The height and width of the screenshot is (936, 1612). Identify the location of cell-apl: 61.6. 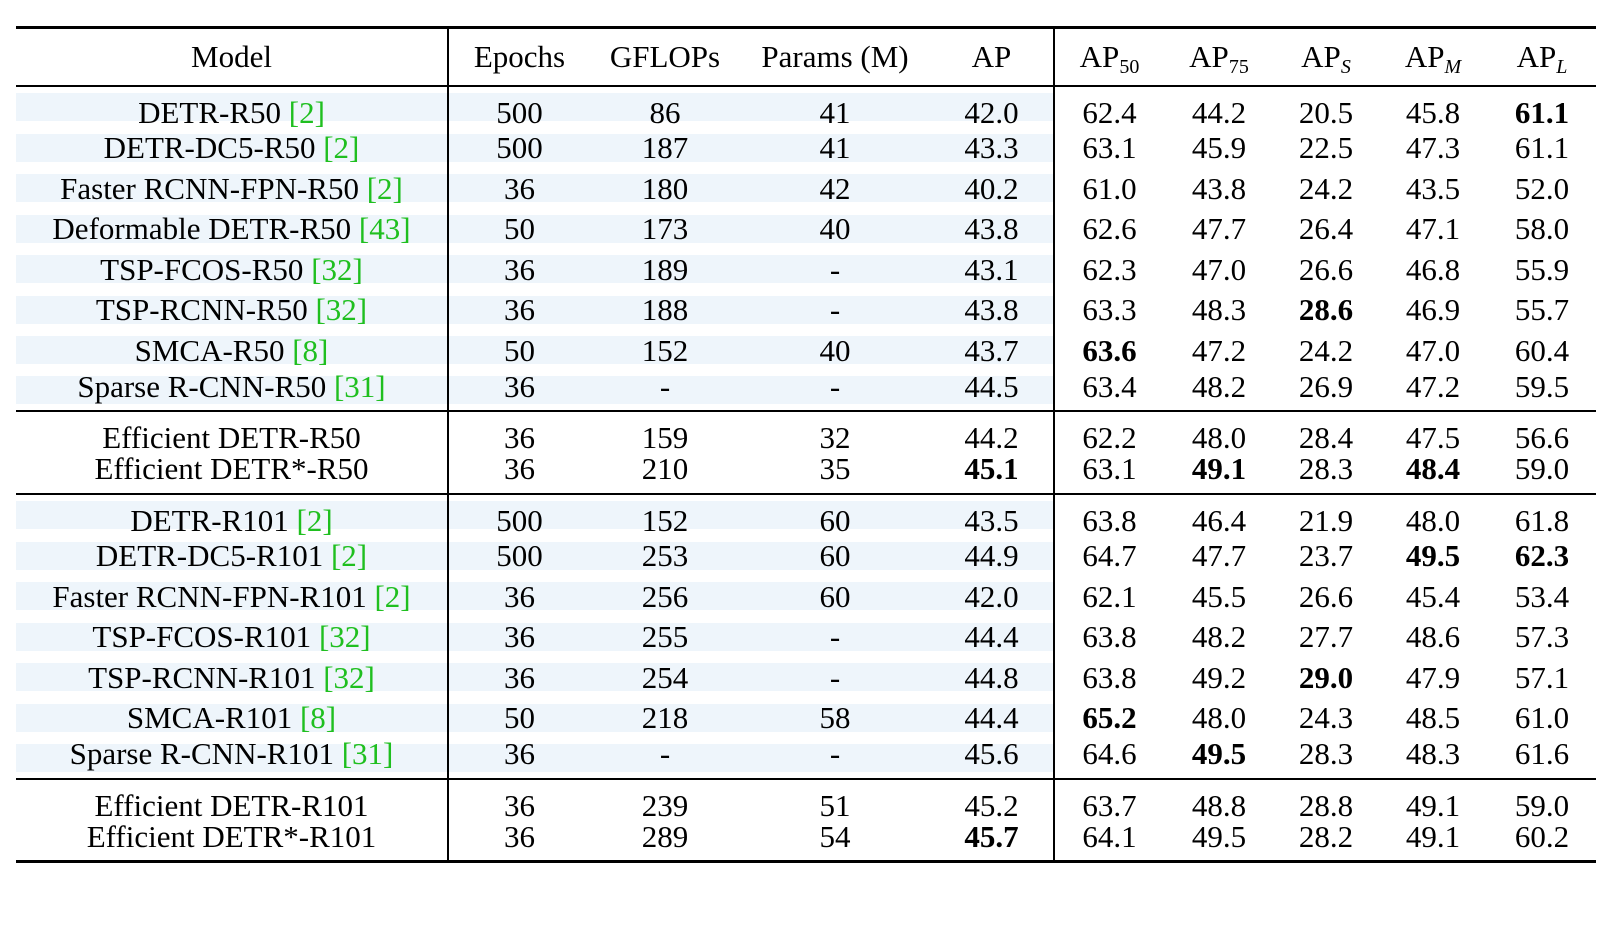
(1542, 754).